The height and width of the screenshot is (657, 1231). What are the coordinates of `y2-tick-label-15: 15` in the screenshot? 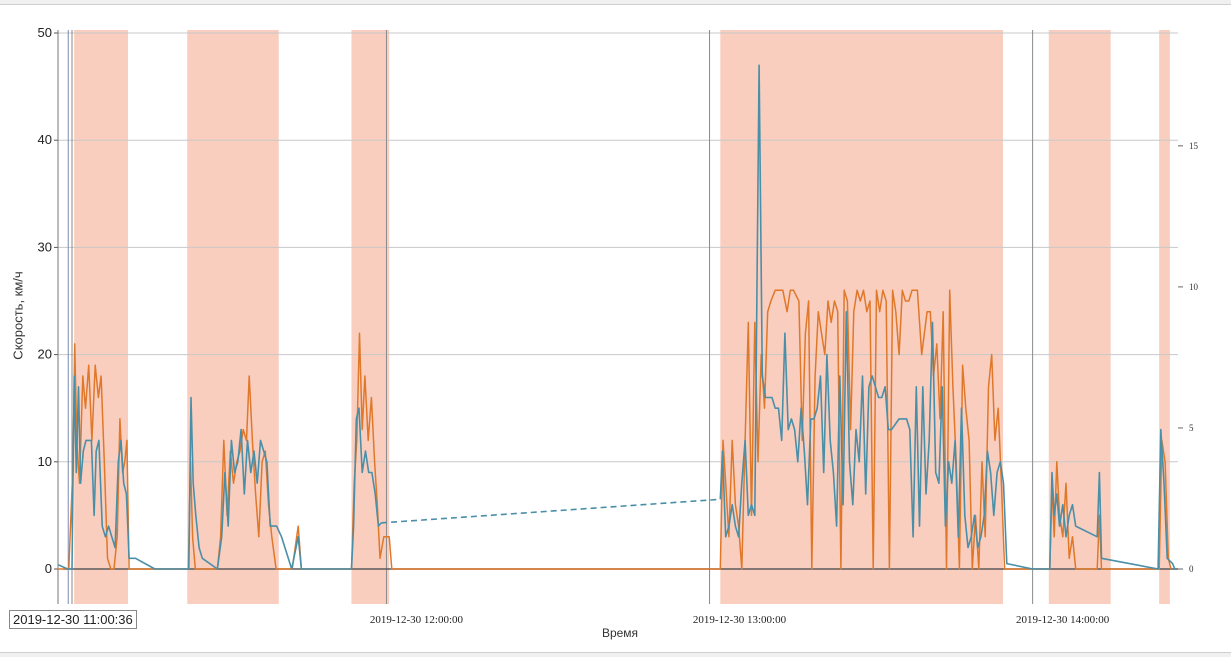 It's located at (1194, 146).